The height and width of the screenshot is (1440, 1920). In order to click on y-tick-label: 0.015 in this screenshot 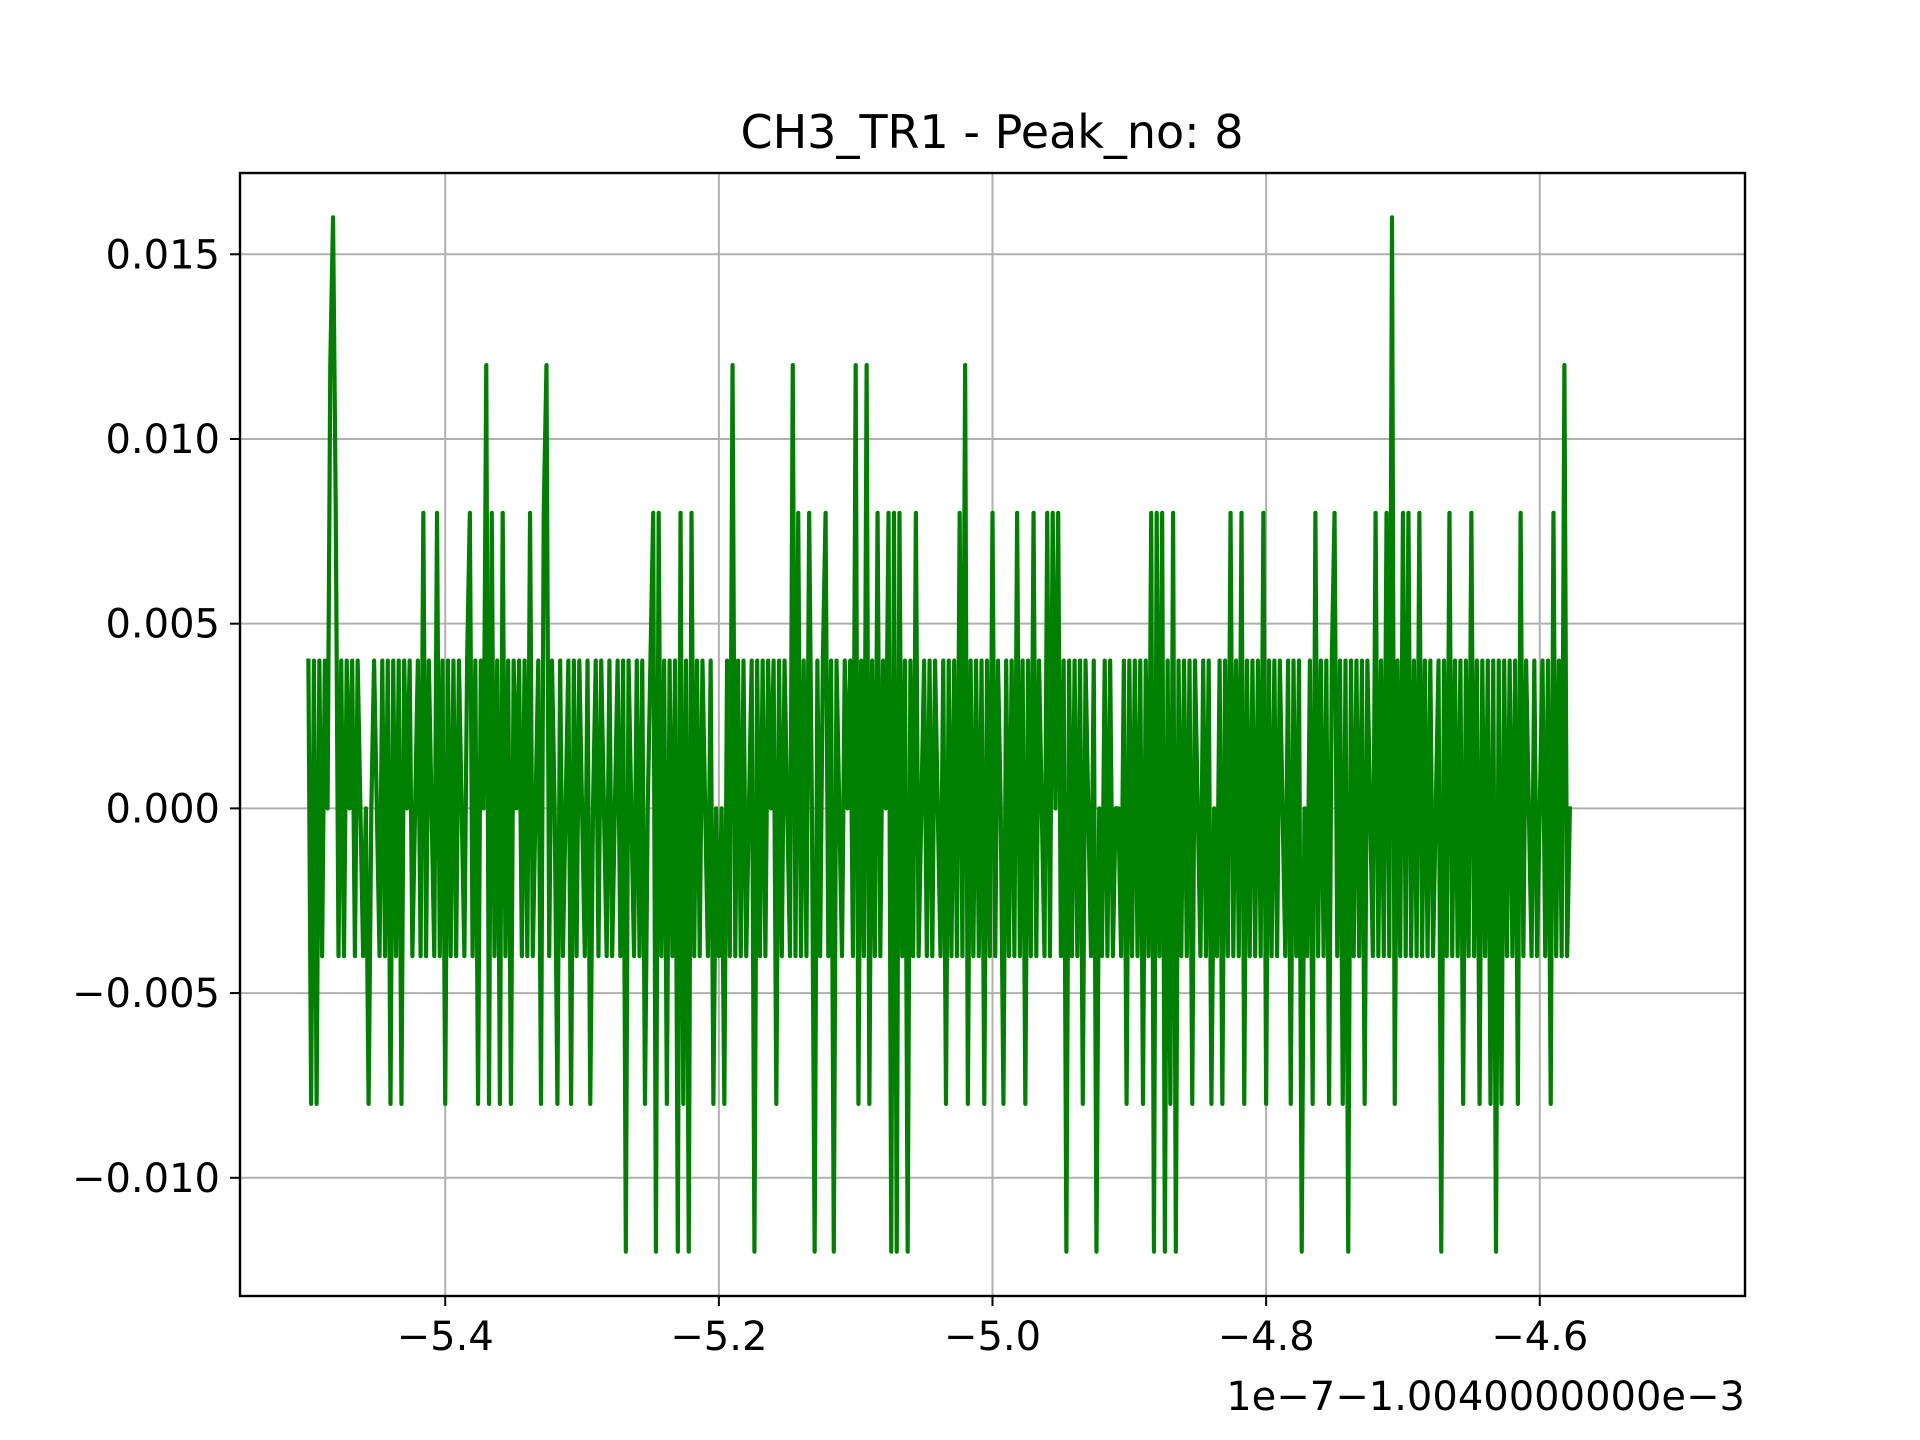, I will do `click(162, 255)`.